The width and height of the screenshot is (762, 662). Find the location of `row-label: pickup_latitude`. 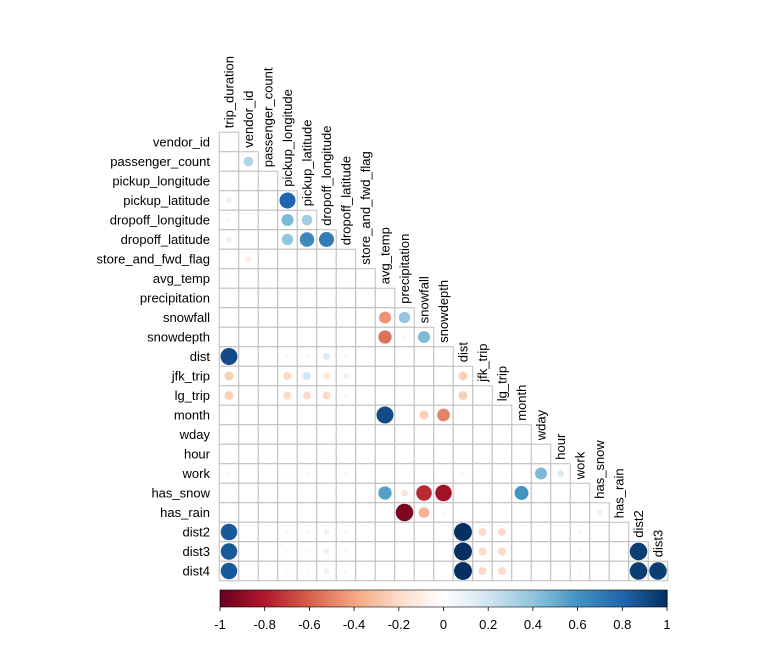

row-label: pickup_latitude is located at coordinates (166, 200).